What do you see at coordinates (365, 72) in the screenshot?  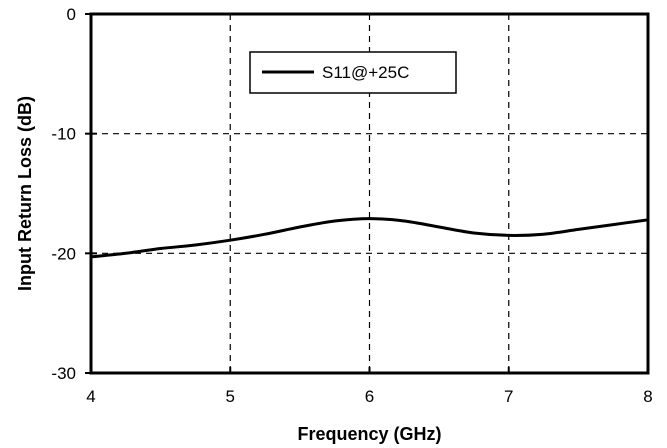 I see `legend-label: S11@+25C` at bounding box center [365, 72].